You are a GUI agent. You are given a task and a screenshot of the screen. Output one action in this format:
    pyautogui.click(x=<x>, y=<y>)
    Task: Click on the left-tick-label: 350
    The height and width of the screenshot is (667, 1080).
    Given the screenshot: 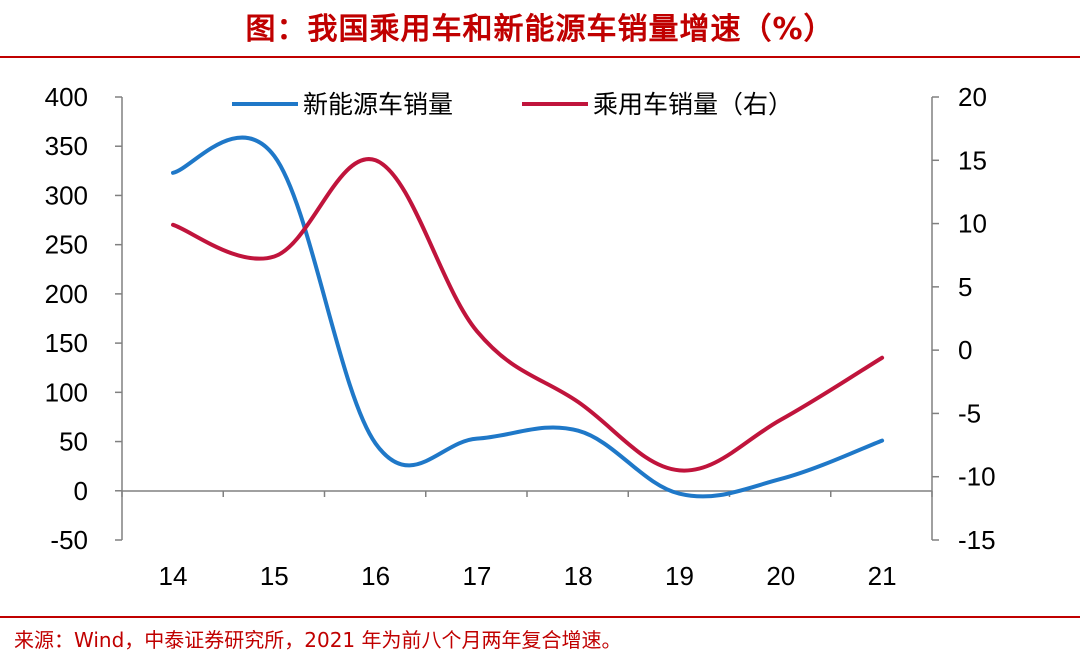 What is the action you would take?
    pyautogui.click(x=66, y=146)
    